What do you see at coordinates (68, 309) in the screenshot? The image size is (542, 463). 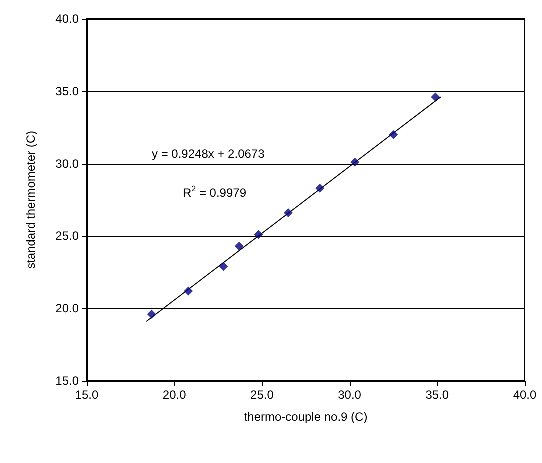 I see `y-tick-label: 20.0` at bounding box center [68, 309].